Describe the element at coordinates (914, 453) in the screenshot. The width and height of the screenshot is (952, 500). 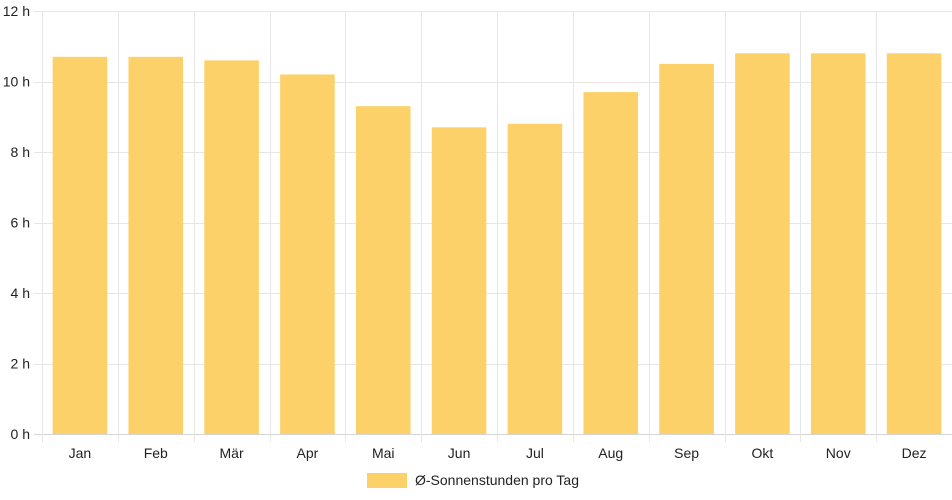
I see `x-tick-label: Dez` at that location.